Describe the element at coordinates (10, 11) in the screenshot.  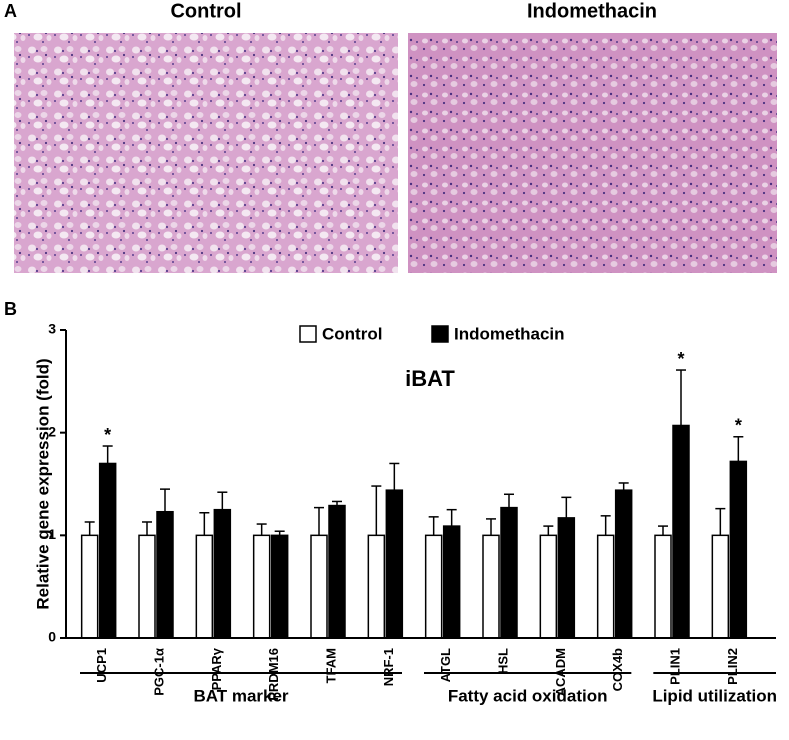
I see `panel-label: A` at that location.